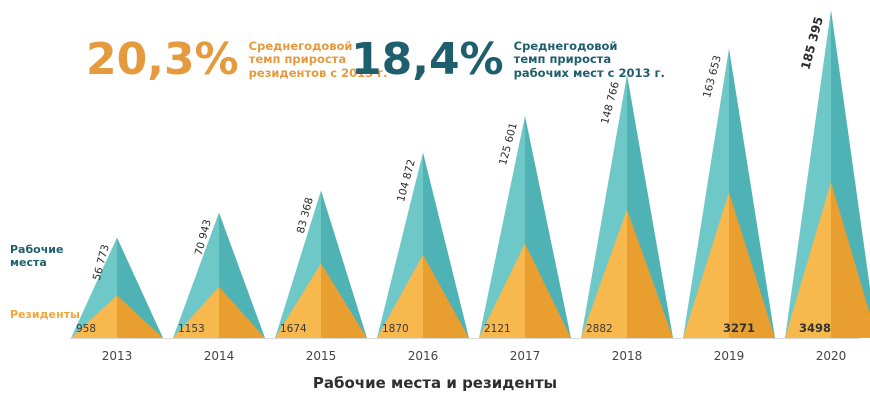 The width and height of the screenshot is (870, 400). I want to click on kpi-jobs-caption-line: рабочих мест с 2013 г., so click(589, 72).